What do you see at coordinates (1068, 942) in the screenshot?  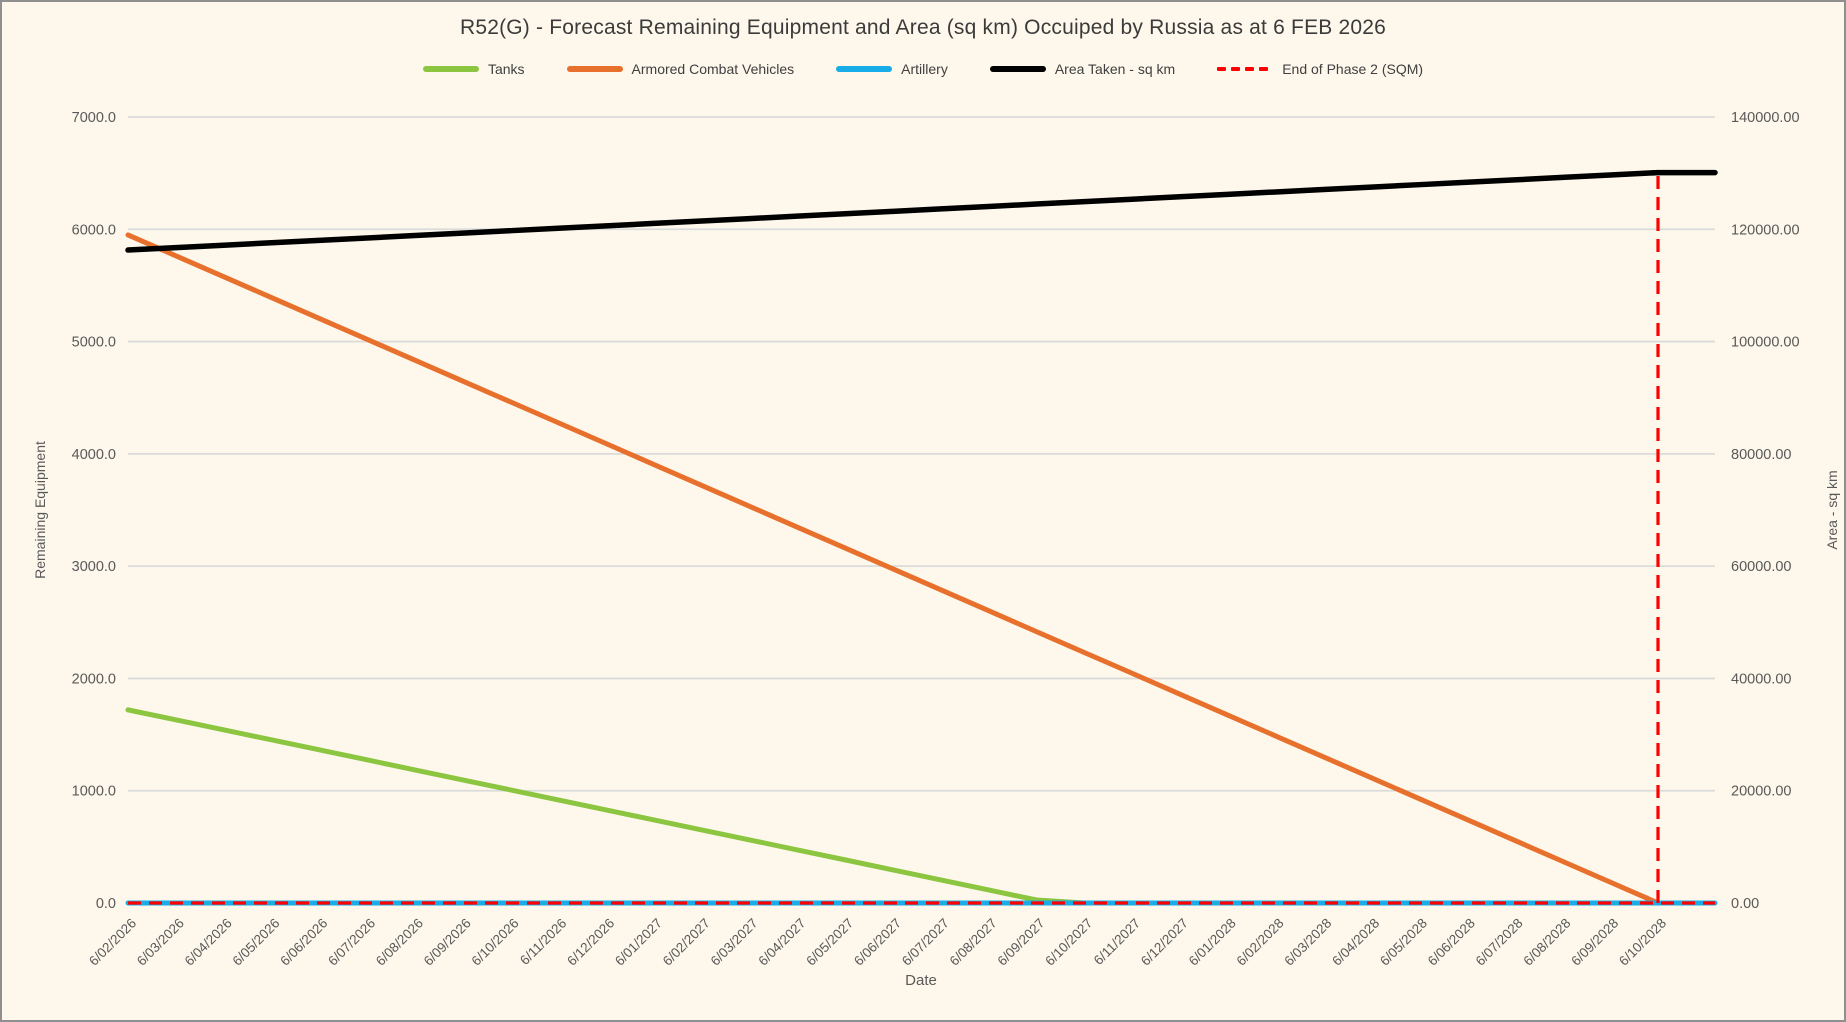 I see `x-axis-tick-label: 6/10/2027` at bounding box center [1068, 942].